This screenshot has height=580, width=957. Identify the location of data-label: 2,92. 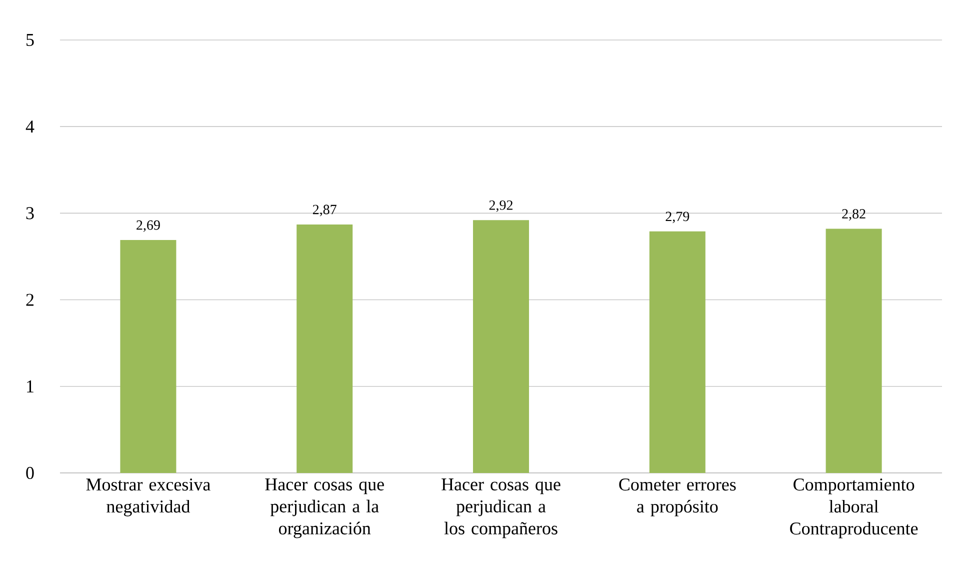
(500, 206).